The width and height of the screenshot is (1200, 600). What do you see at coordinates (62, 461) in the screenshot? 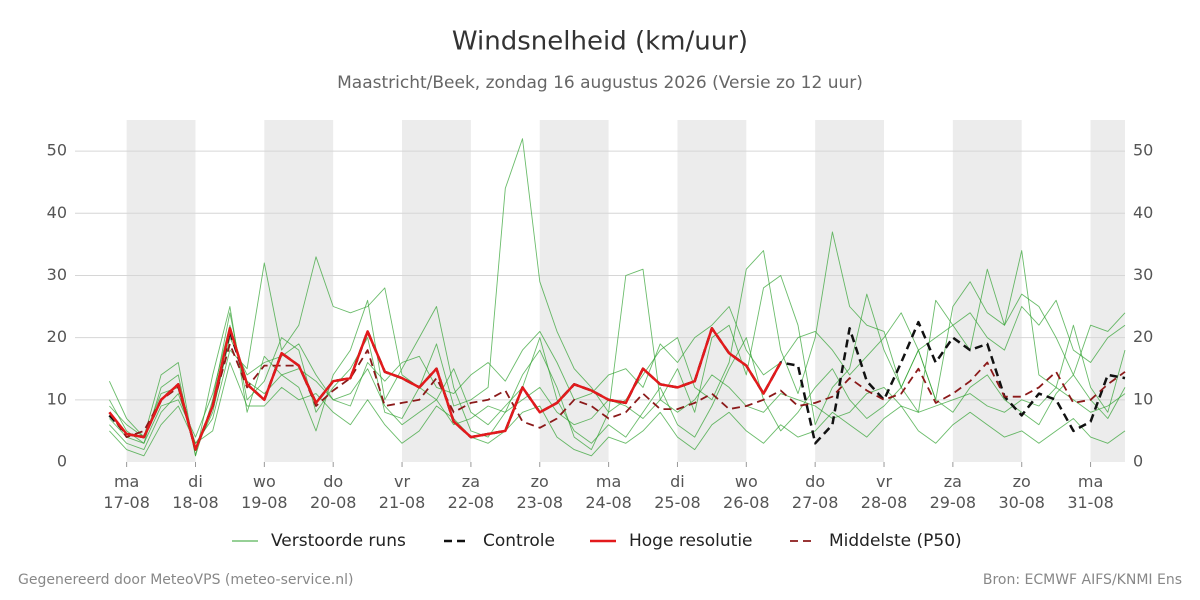
I see `y-tick-label: 0` at bounding box center [62, 461].